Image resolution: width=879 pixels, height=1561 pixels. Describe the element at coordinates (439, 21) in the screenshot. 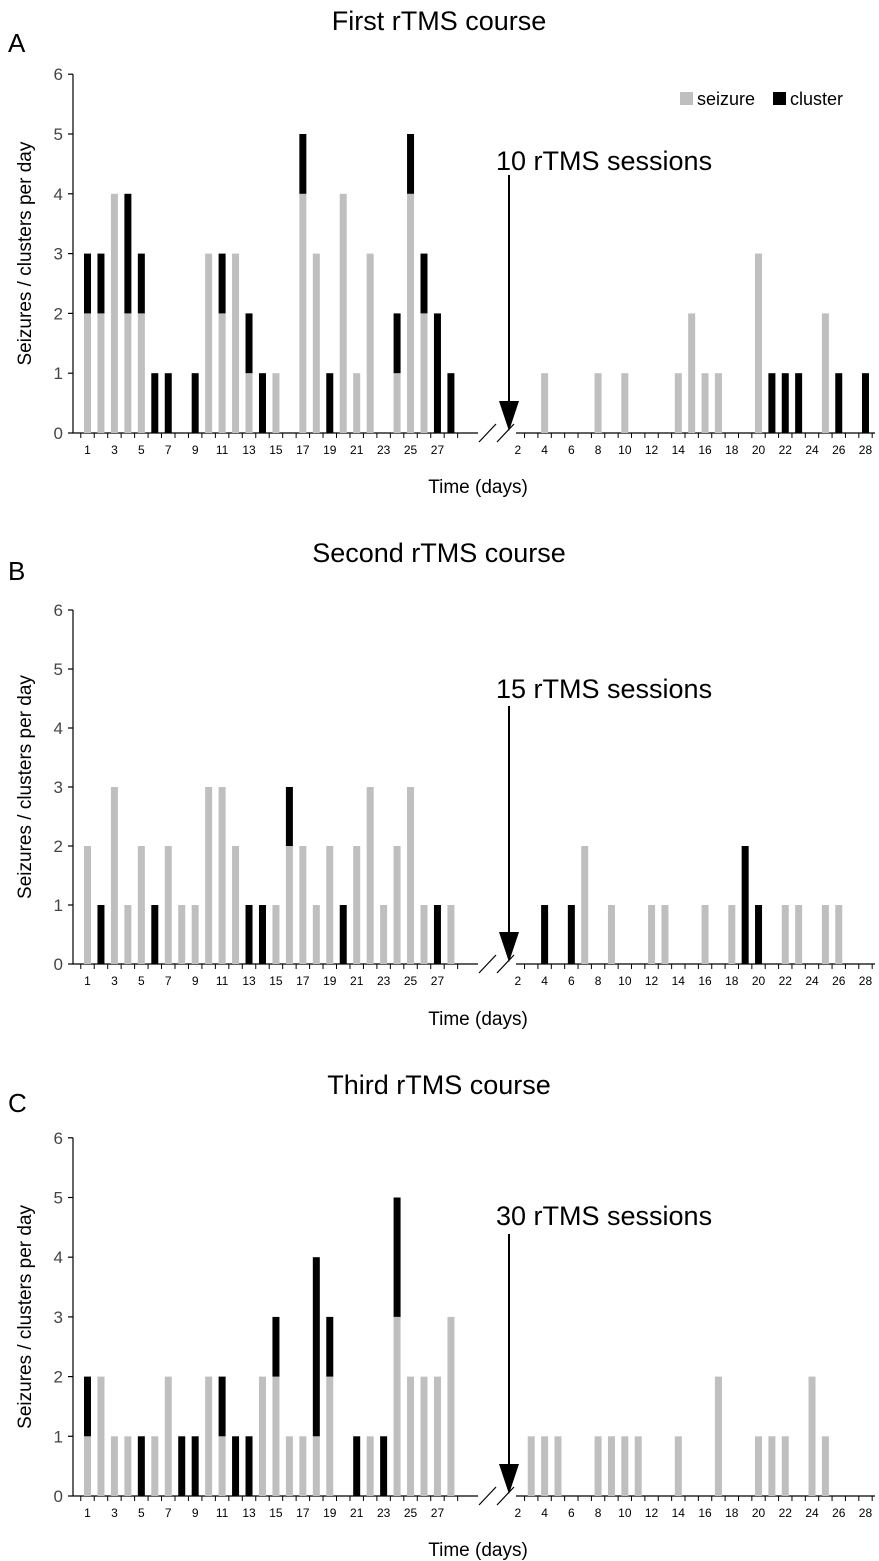

I see `chart-title: First rTMS course` at that location.